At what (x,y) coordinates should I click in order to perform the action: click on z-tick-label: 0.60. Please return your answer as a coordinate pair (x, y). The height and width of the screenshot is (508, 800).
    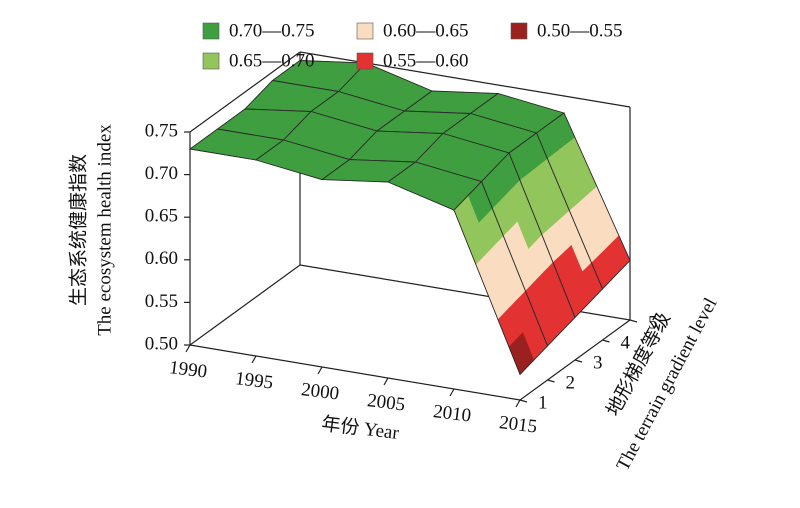
    Looking at the image, I should click on (161, 258).